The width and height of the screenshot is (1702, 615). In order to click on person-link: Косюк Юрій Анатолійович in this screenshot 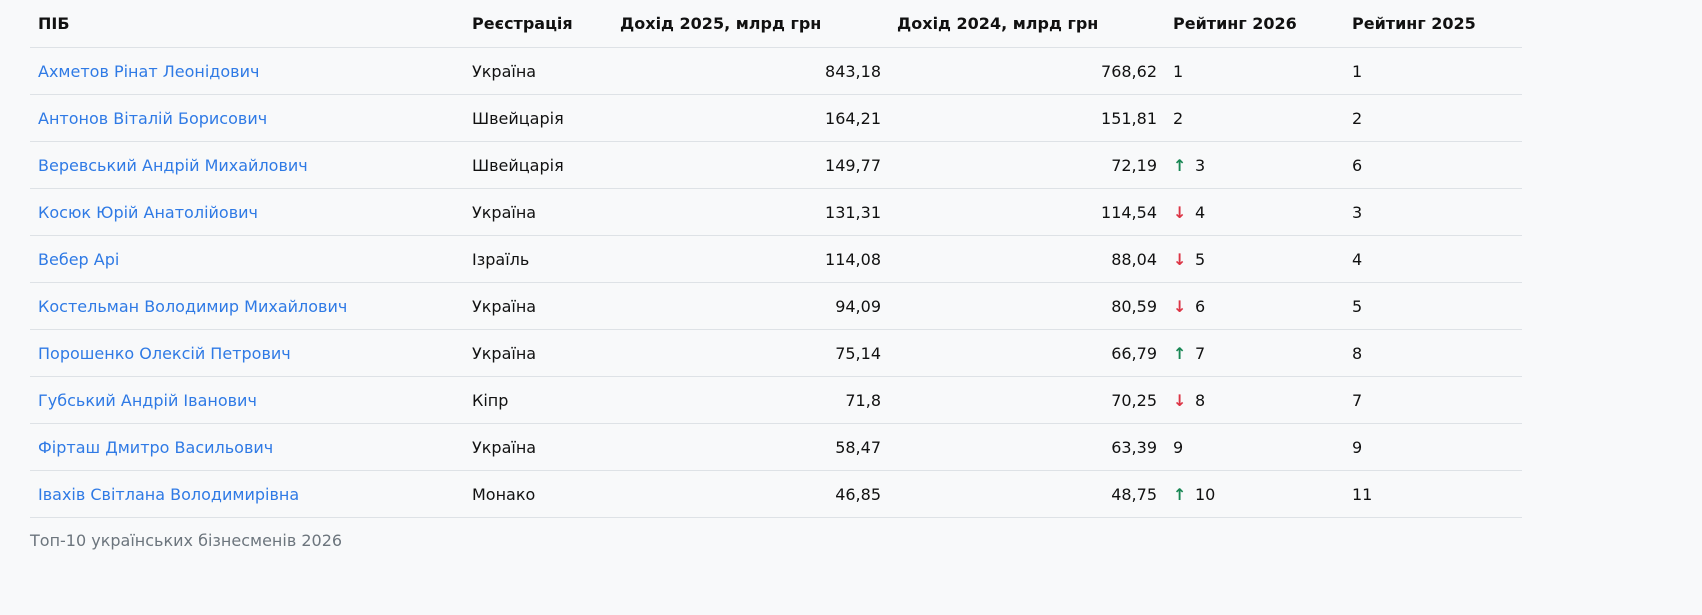, I will do `click(148, 212)`.